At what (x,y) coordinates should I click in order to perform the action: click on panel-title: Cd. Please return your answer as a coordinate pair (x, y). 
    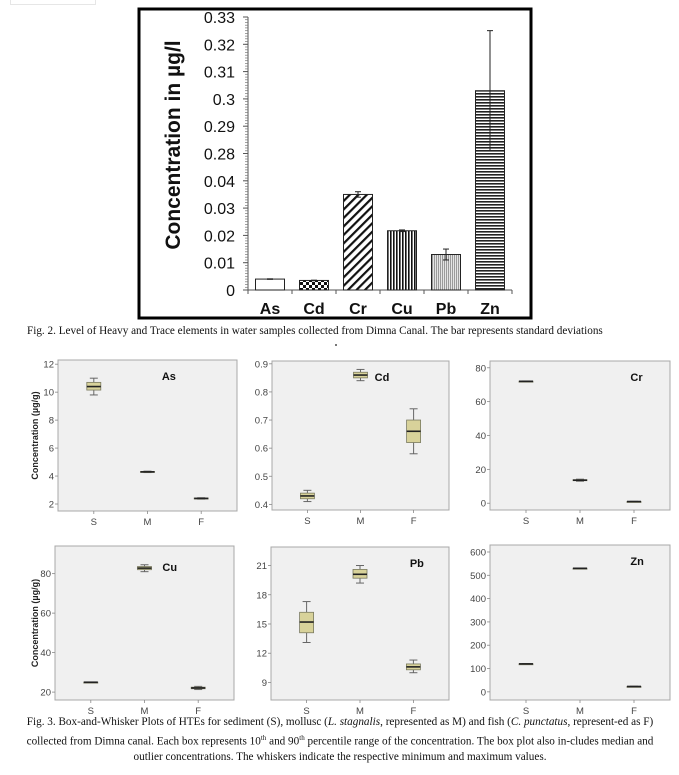
    Looking at the image, I should click on (382, 378).